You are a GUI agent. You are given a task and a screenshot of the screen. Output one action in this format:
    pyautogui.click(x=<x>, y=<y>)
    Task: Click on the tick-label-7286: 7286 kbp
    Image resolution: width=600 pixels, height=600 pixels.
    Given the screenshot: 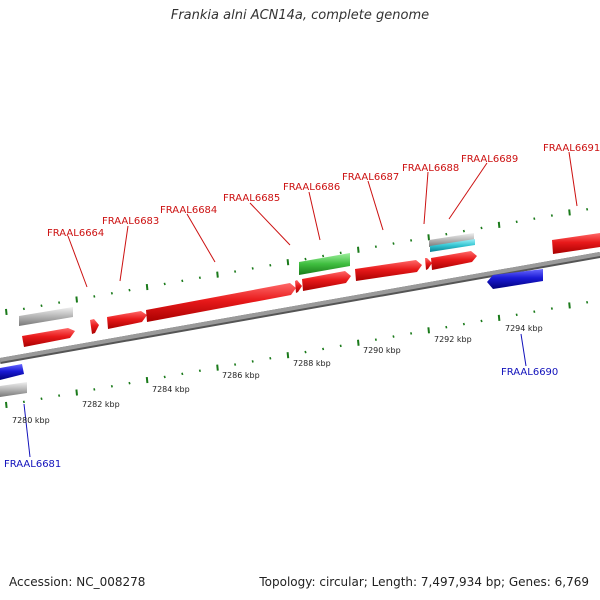 What is the action you would take?
    pyautogui.click(x=241, y=375)
    